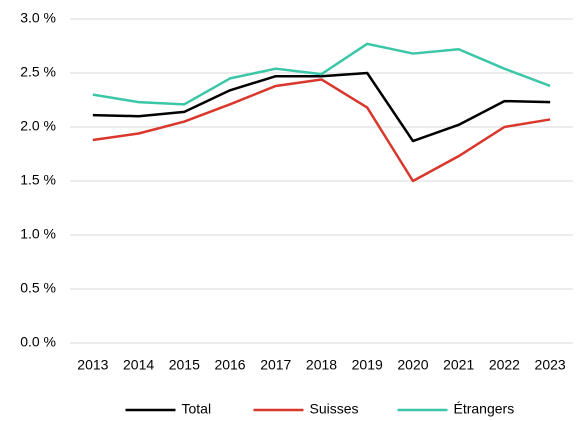 This screenshot has width=576, height=421. What do you see at coordinates (412, 365) in the screenshot?
I see `x-tick-label: 2020` at bounding box center [412, 365].